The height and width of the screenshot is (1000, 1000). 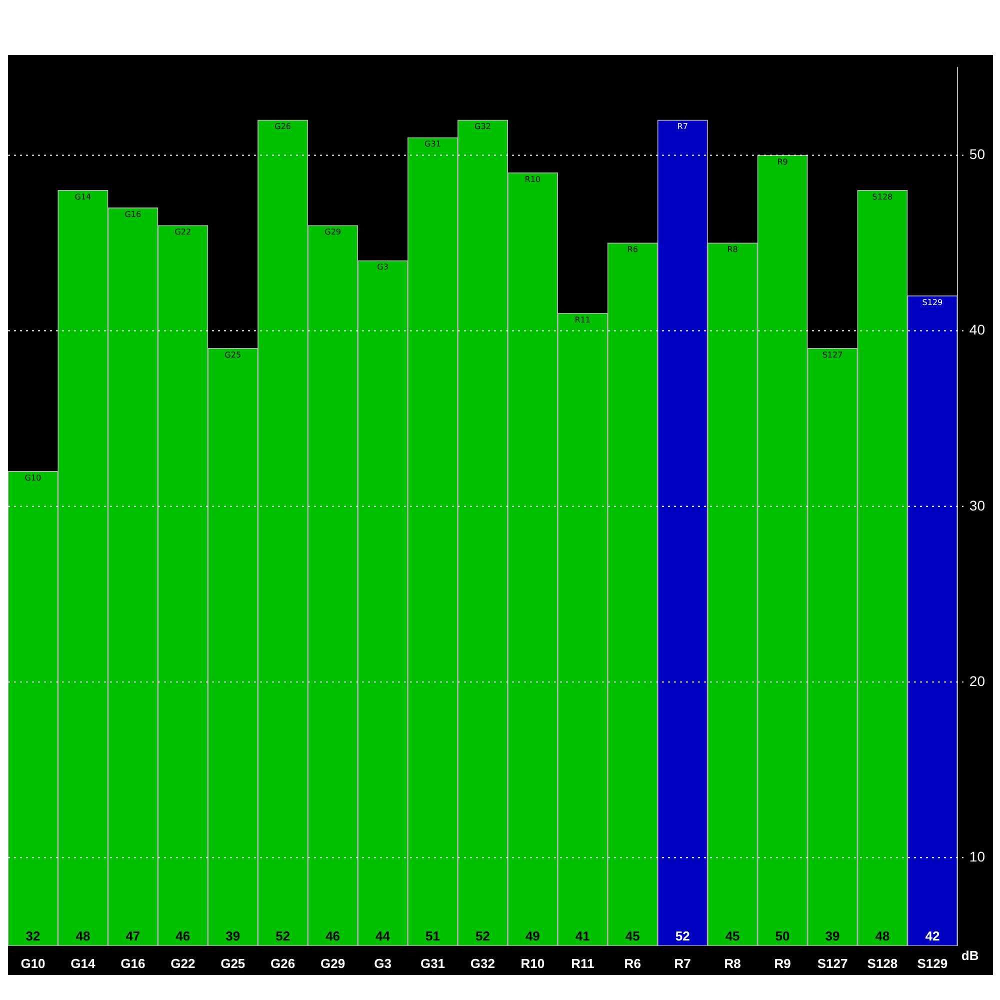 What do you see at coordinates (432, 144) in the screenshot?
I see `category-label: G31` at bounding box center [432, 144].